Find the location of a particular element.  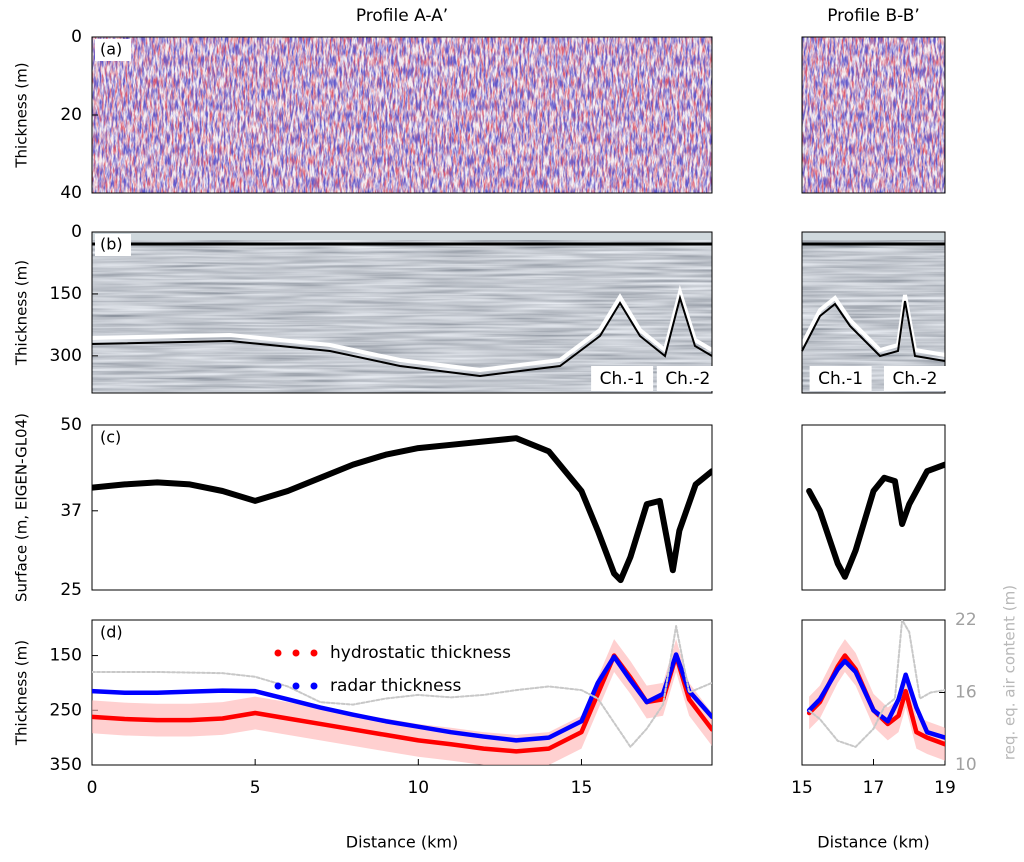

panel-label: (d) is located at coordinates (111, 632).